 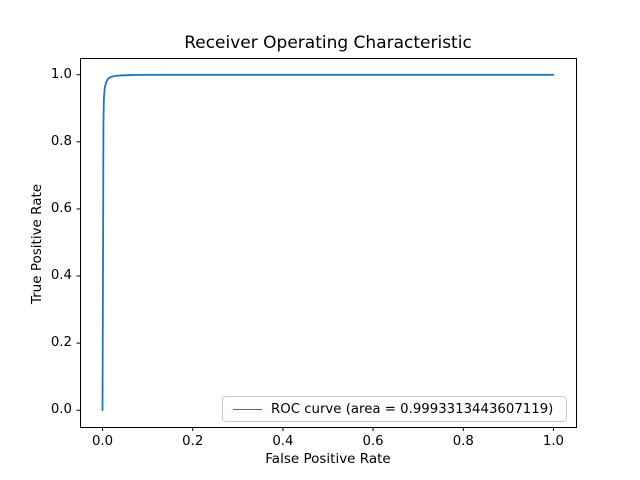 What do you see at coordinates (373, 441) in the screenshot?
I see `x-tick-label: 0.6` at bounding box center [373, 441].